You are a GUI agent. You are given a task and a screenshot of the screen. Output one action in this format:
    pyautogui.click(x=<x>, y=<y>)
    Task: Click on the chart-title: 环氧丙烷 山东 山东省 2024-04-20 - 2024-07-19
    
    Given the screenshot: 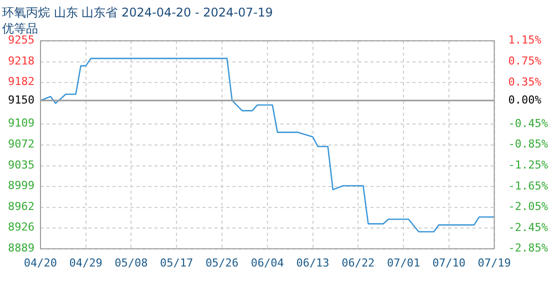 What is the action you would take?
    pyautogui.click(x=137, y=12)
    